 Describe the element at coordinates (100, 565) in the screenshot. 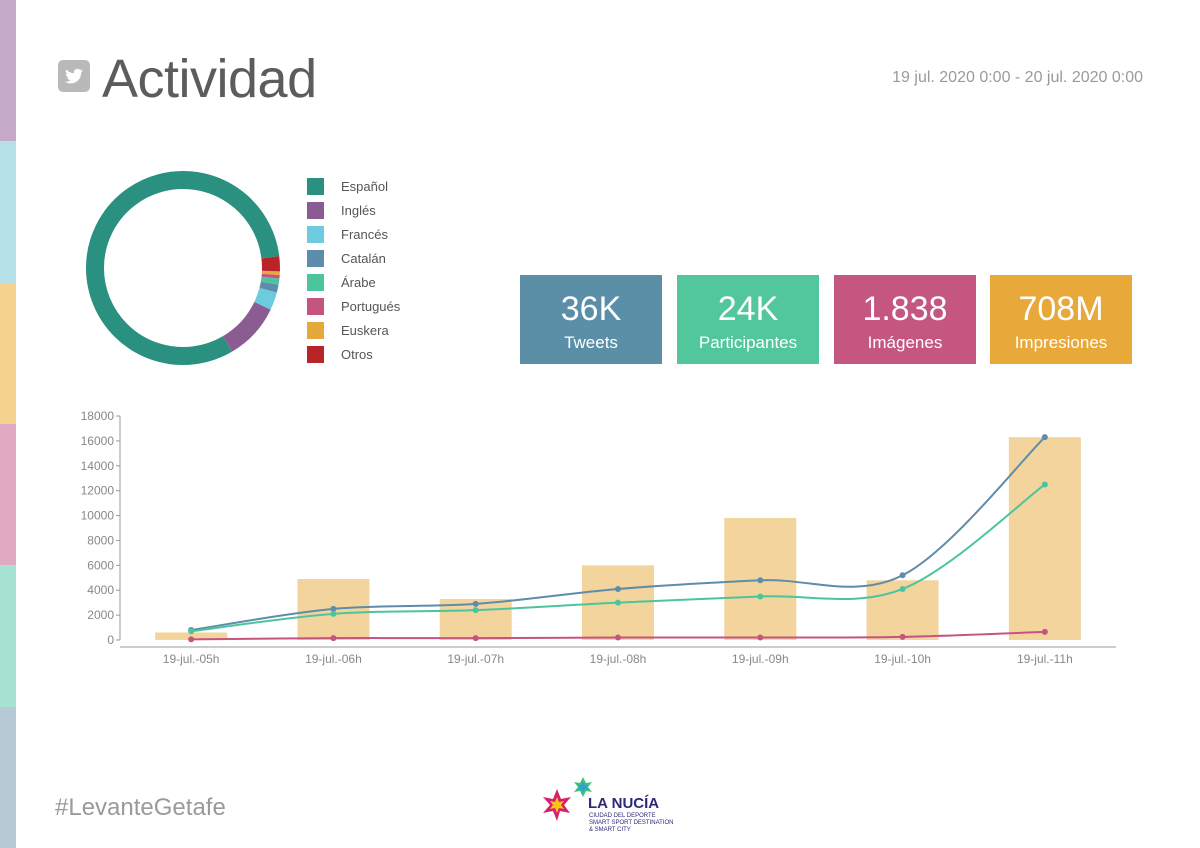

I see `y-tick-label: 6000` at that location.